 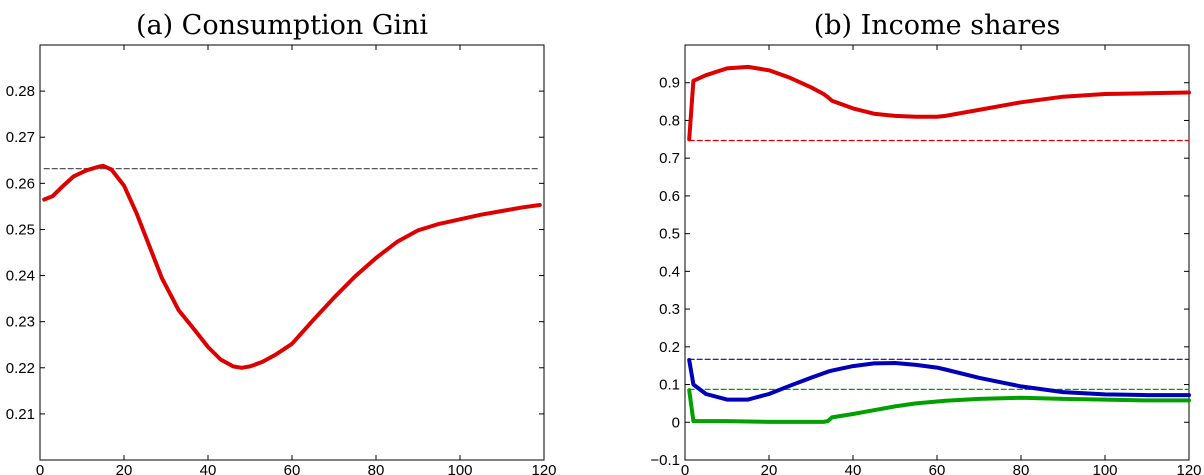 I want to click on y-tick-label: 0.23, so click(x=20, y=322).